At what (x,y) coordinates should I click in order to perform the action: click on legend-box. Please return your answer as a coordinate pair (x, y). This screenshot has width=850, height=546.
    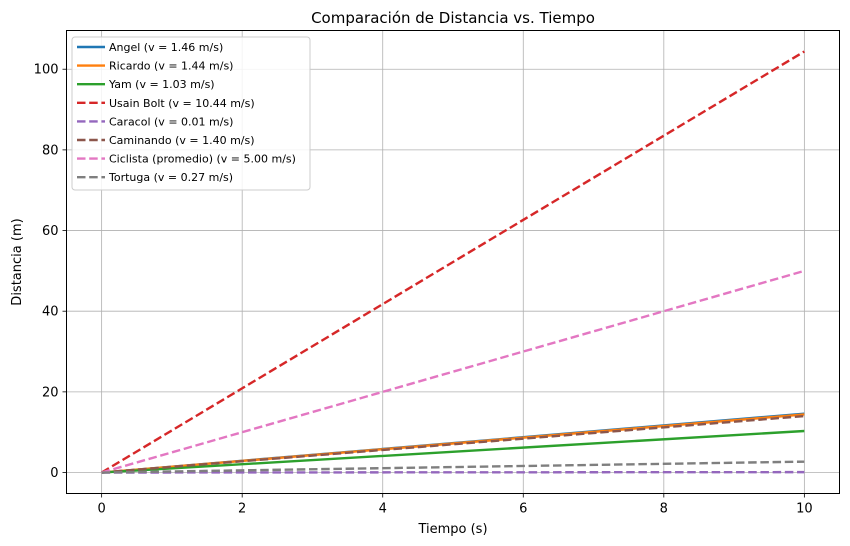
    Looking at the image, I should click on (191, 113).